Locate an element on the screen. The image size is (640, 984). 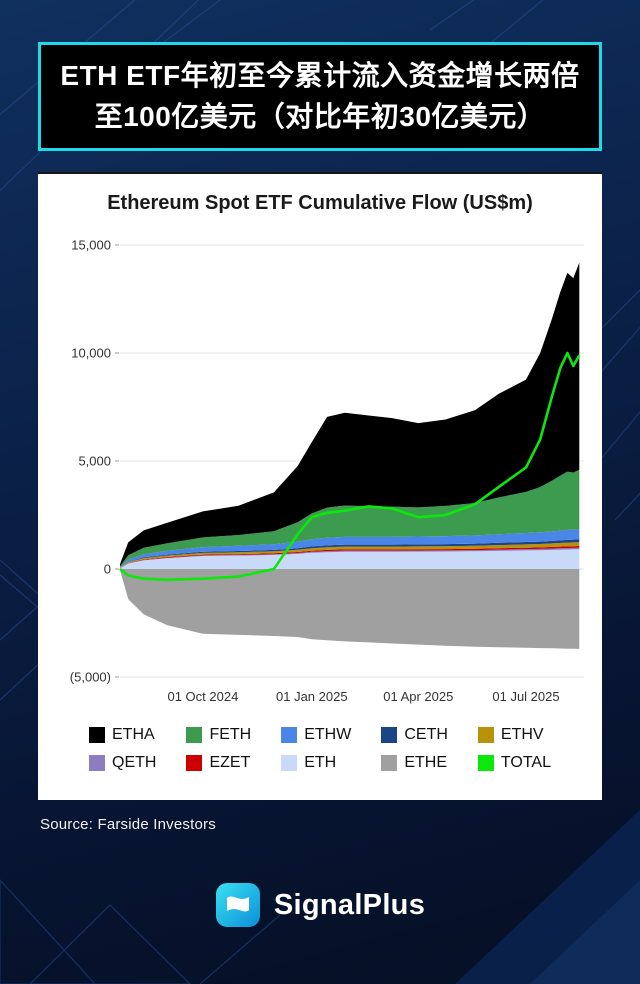
legend-label: ETH is located at coordinates (320, 762).